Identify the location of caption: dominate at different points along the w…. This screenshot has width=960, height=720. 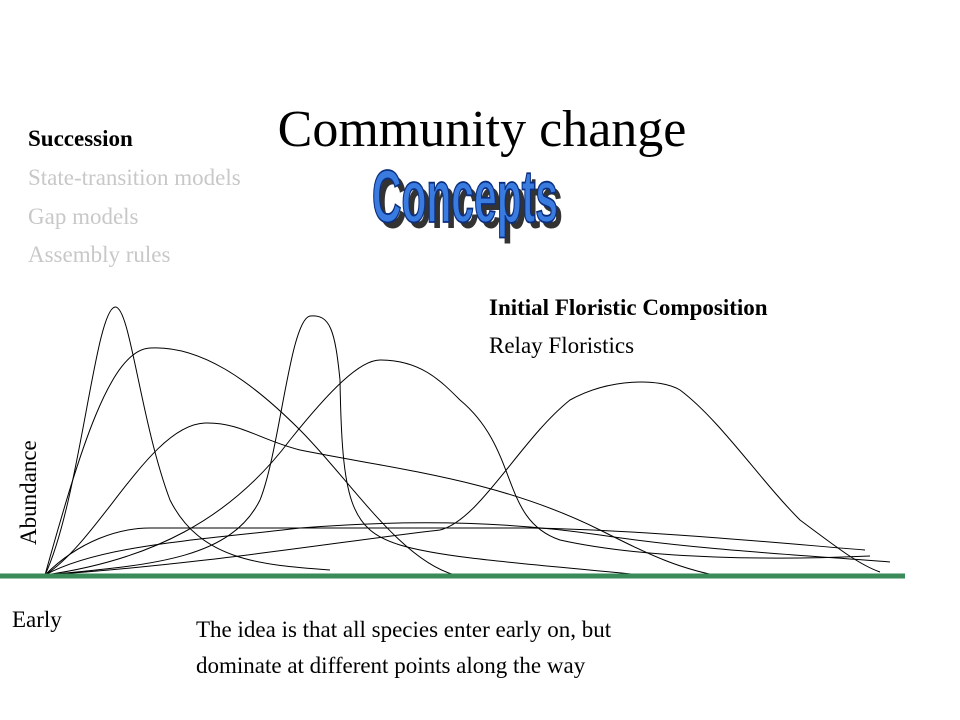
(391, 665).